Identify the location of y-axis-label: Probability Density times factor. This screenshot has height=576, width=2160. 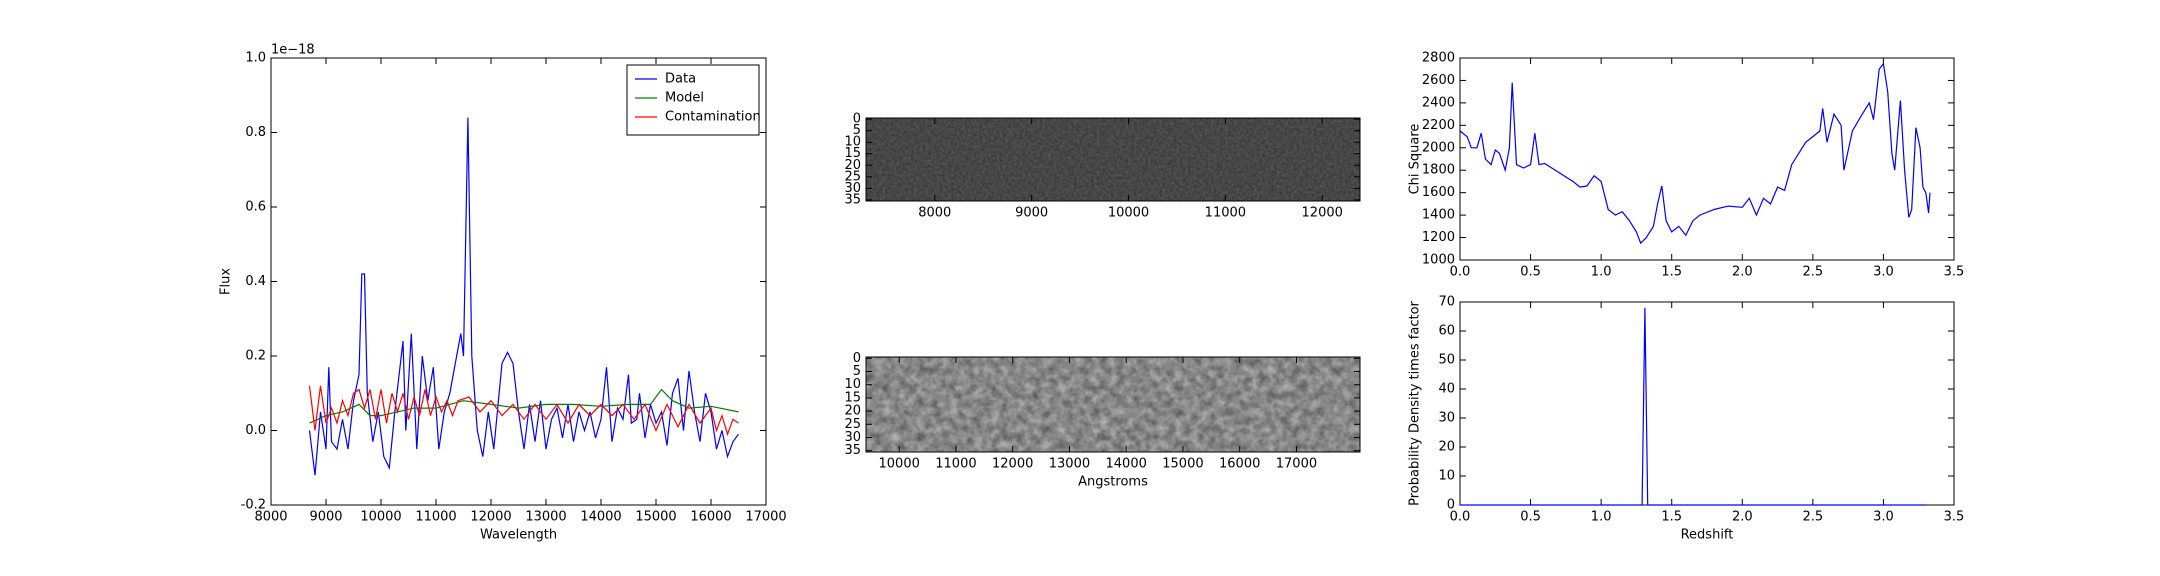
(1415, 402).